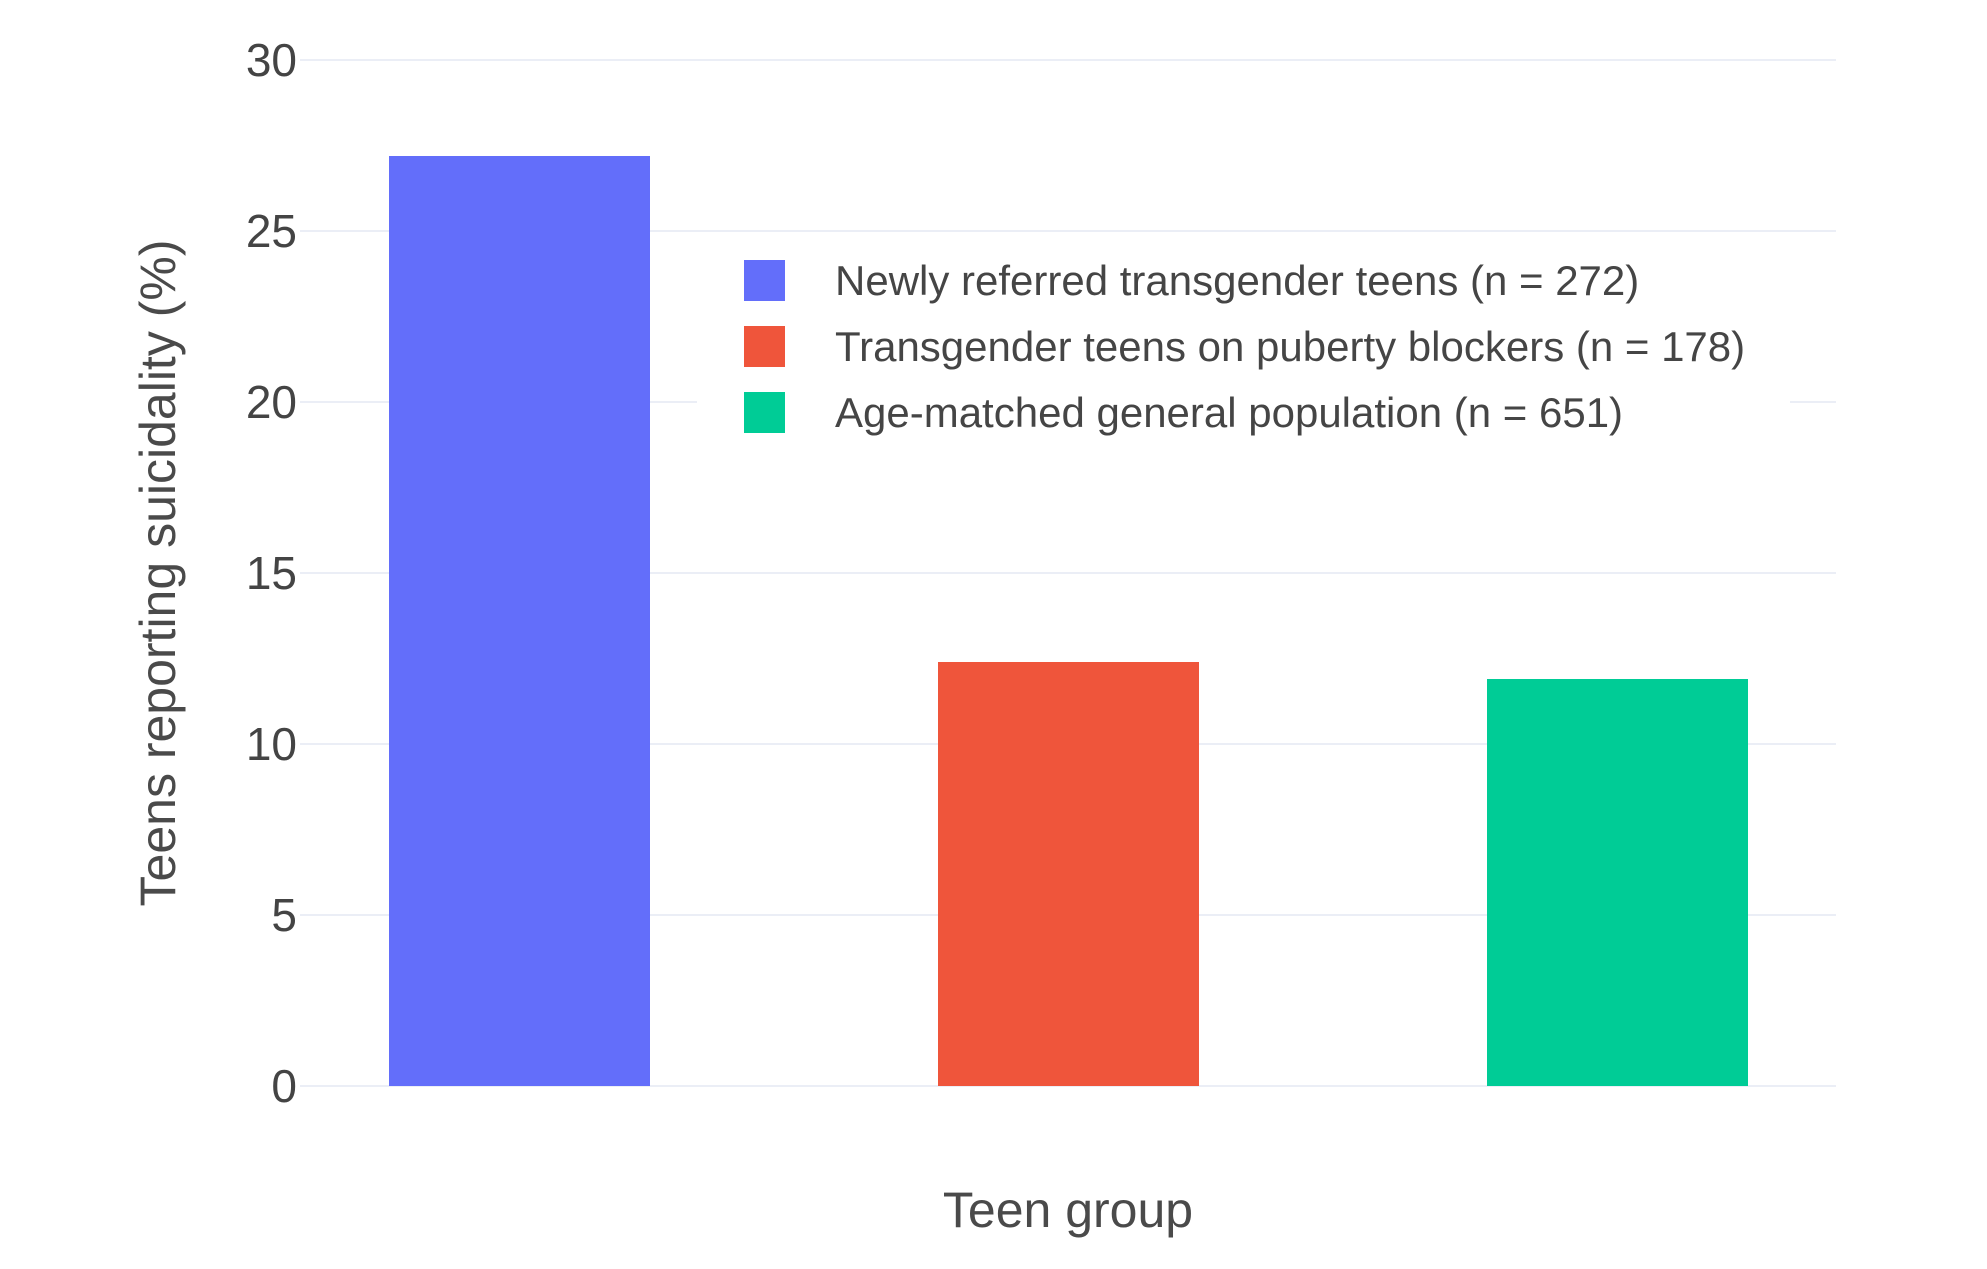  I want to click on y-tick-label-5: 5, so click(284, 915).